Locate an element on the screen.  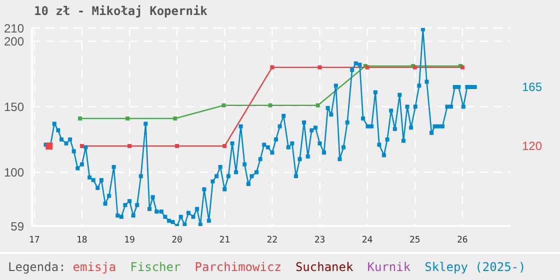
text: Fischer is located at coordinates (155, 267).